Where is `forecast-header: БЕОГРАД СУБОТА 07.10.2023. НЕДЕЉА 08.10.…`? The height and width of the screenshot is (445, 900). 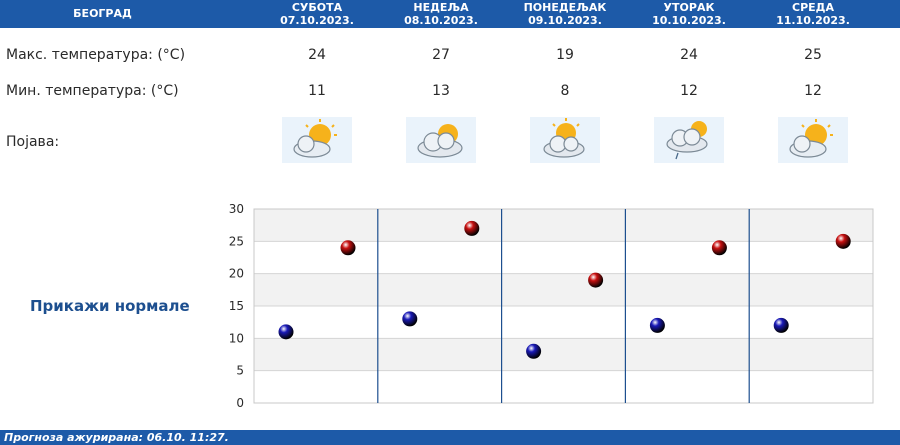 forecast-header: БЕОГРАД СУБОТА 07.10.2023. НЕДЕЉА 08.10.… is located at coordinates (450, 14).